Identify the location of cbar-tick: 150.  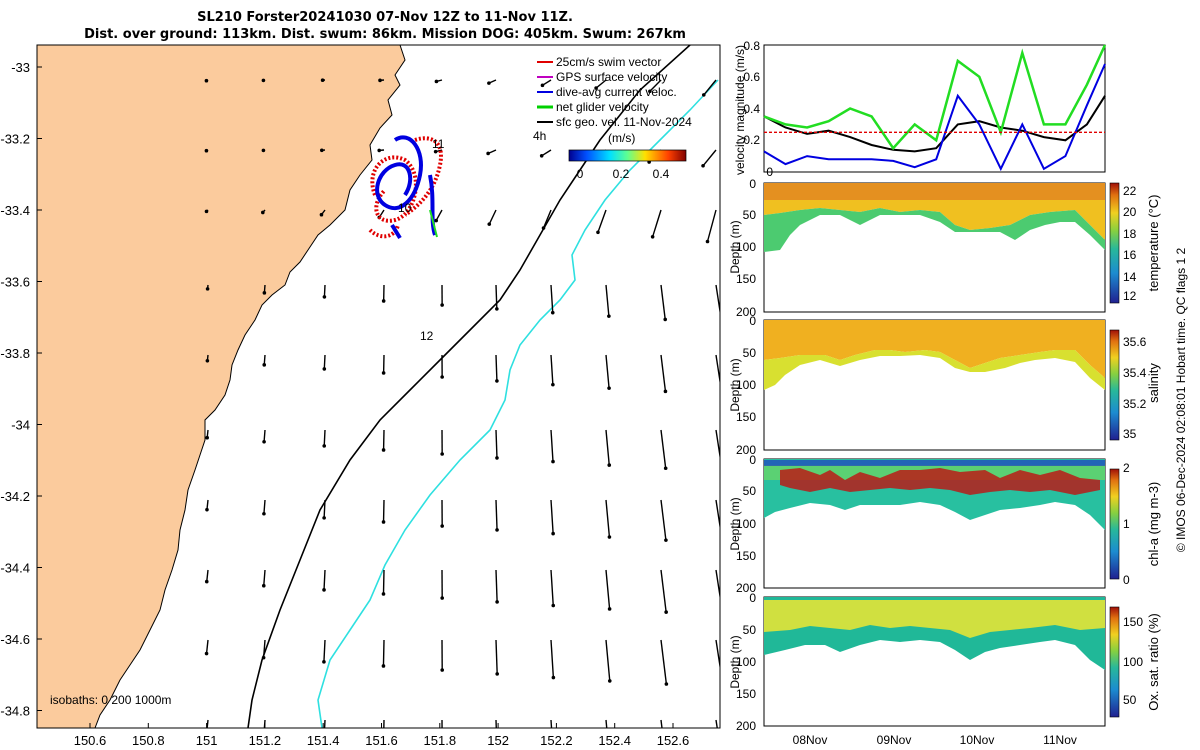
(1133, 622).